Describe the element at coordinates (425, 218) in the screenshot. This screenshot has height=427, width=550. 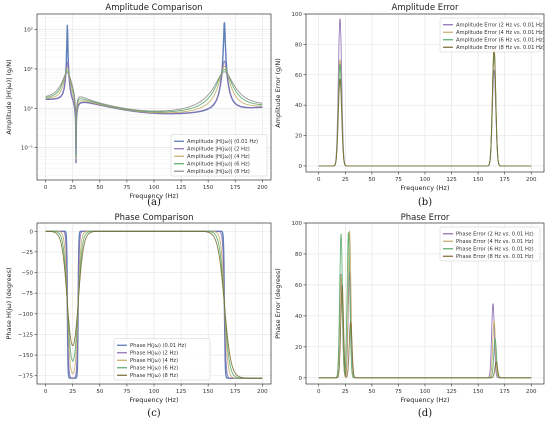
I see `chart-title: Phase Error` at that location.